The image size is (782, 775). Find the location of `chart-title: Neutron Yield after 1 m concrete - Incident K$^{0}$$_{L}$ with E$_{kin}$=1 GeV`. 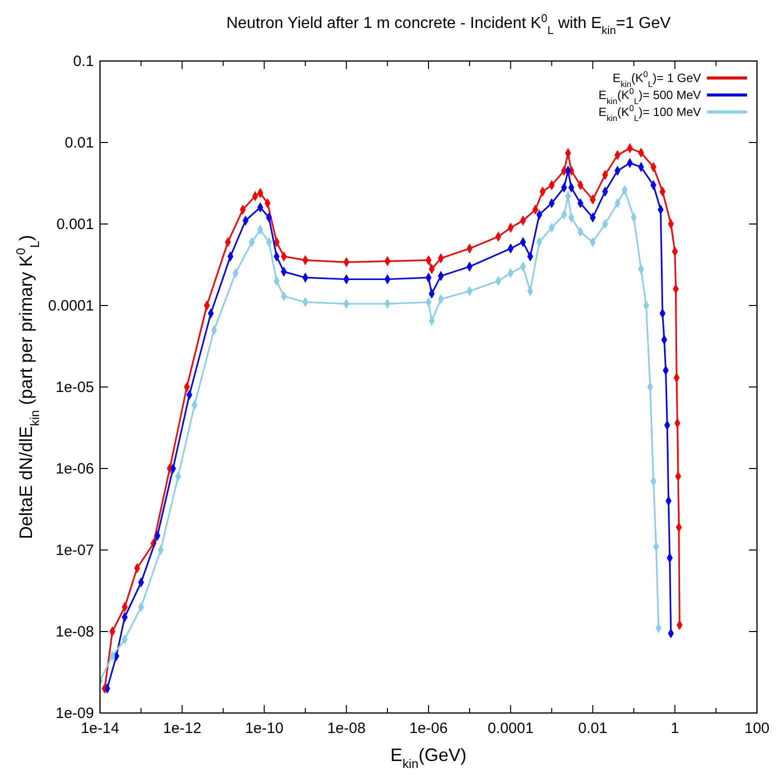

chart-title: Neutron Yield after 1 m concrete - Incident K$^{0}$$_{L}$ with E$_{kin}$=1 GeV is located at coordinates (448, 25).